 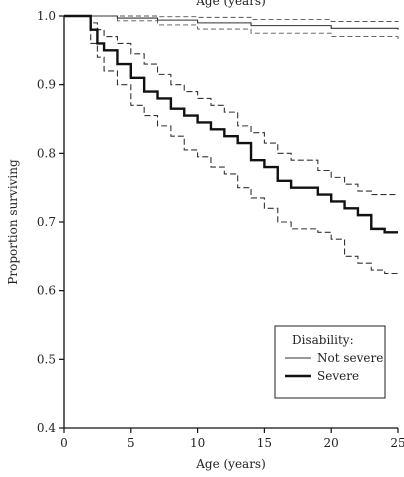 I want to click on ci-lower-not-severe, so click(x=231, y=27).